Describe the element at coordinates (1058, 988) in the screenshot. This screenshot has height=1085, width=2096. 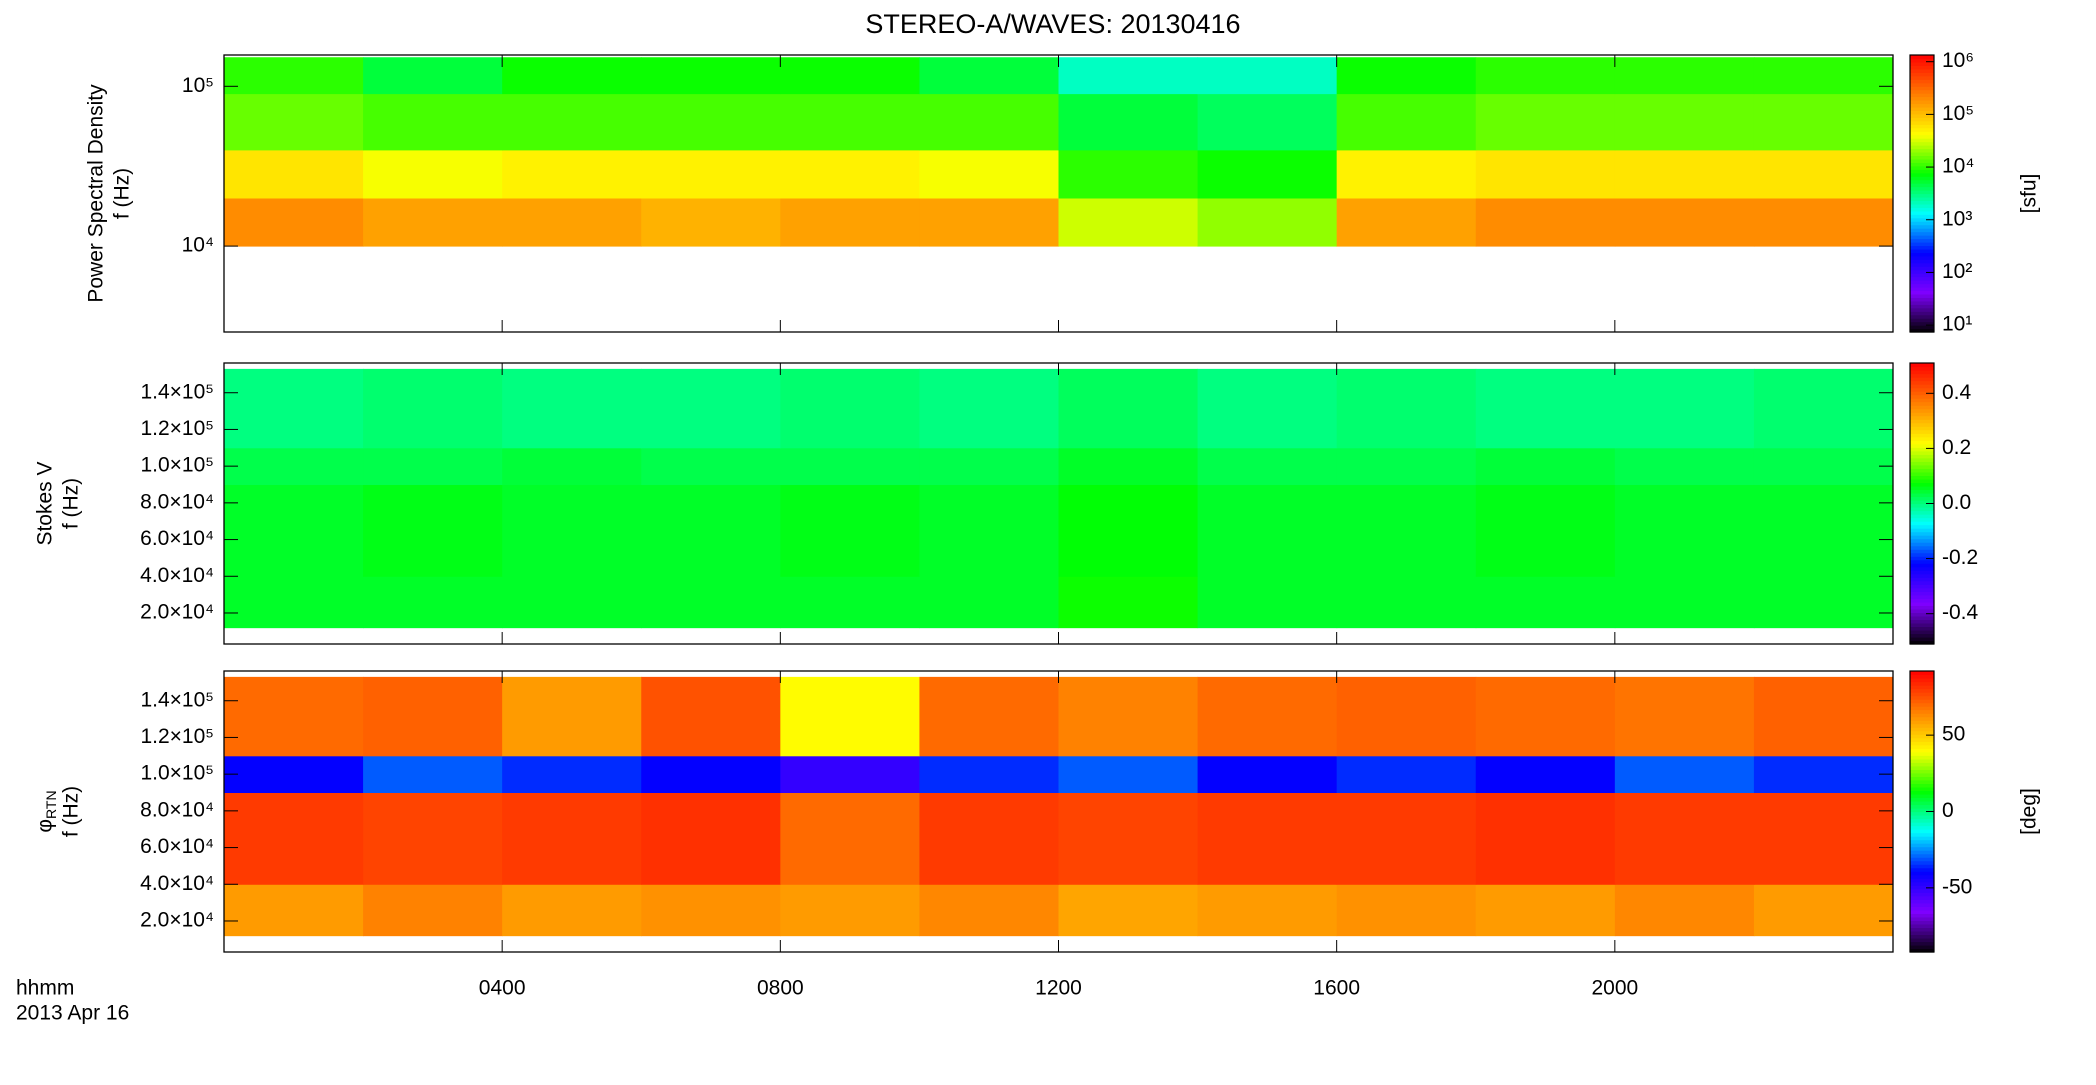
I see `x-tick-label: 1200` at that location.